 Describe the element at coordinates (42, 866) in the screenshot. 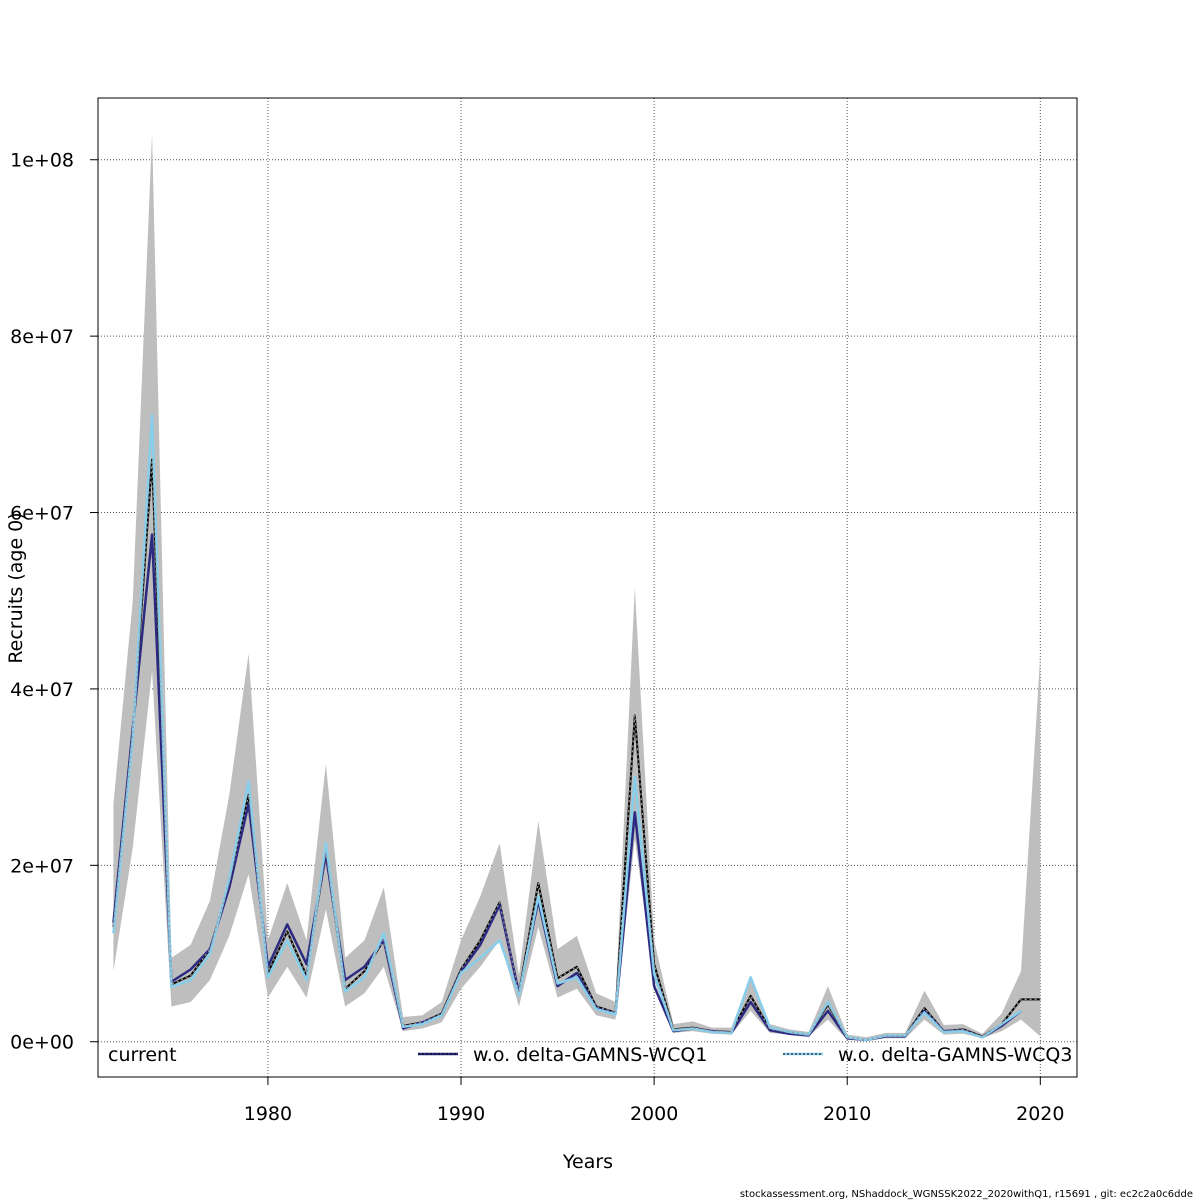

I see `y-tick-label: 2e+07` at that location.